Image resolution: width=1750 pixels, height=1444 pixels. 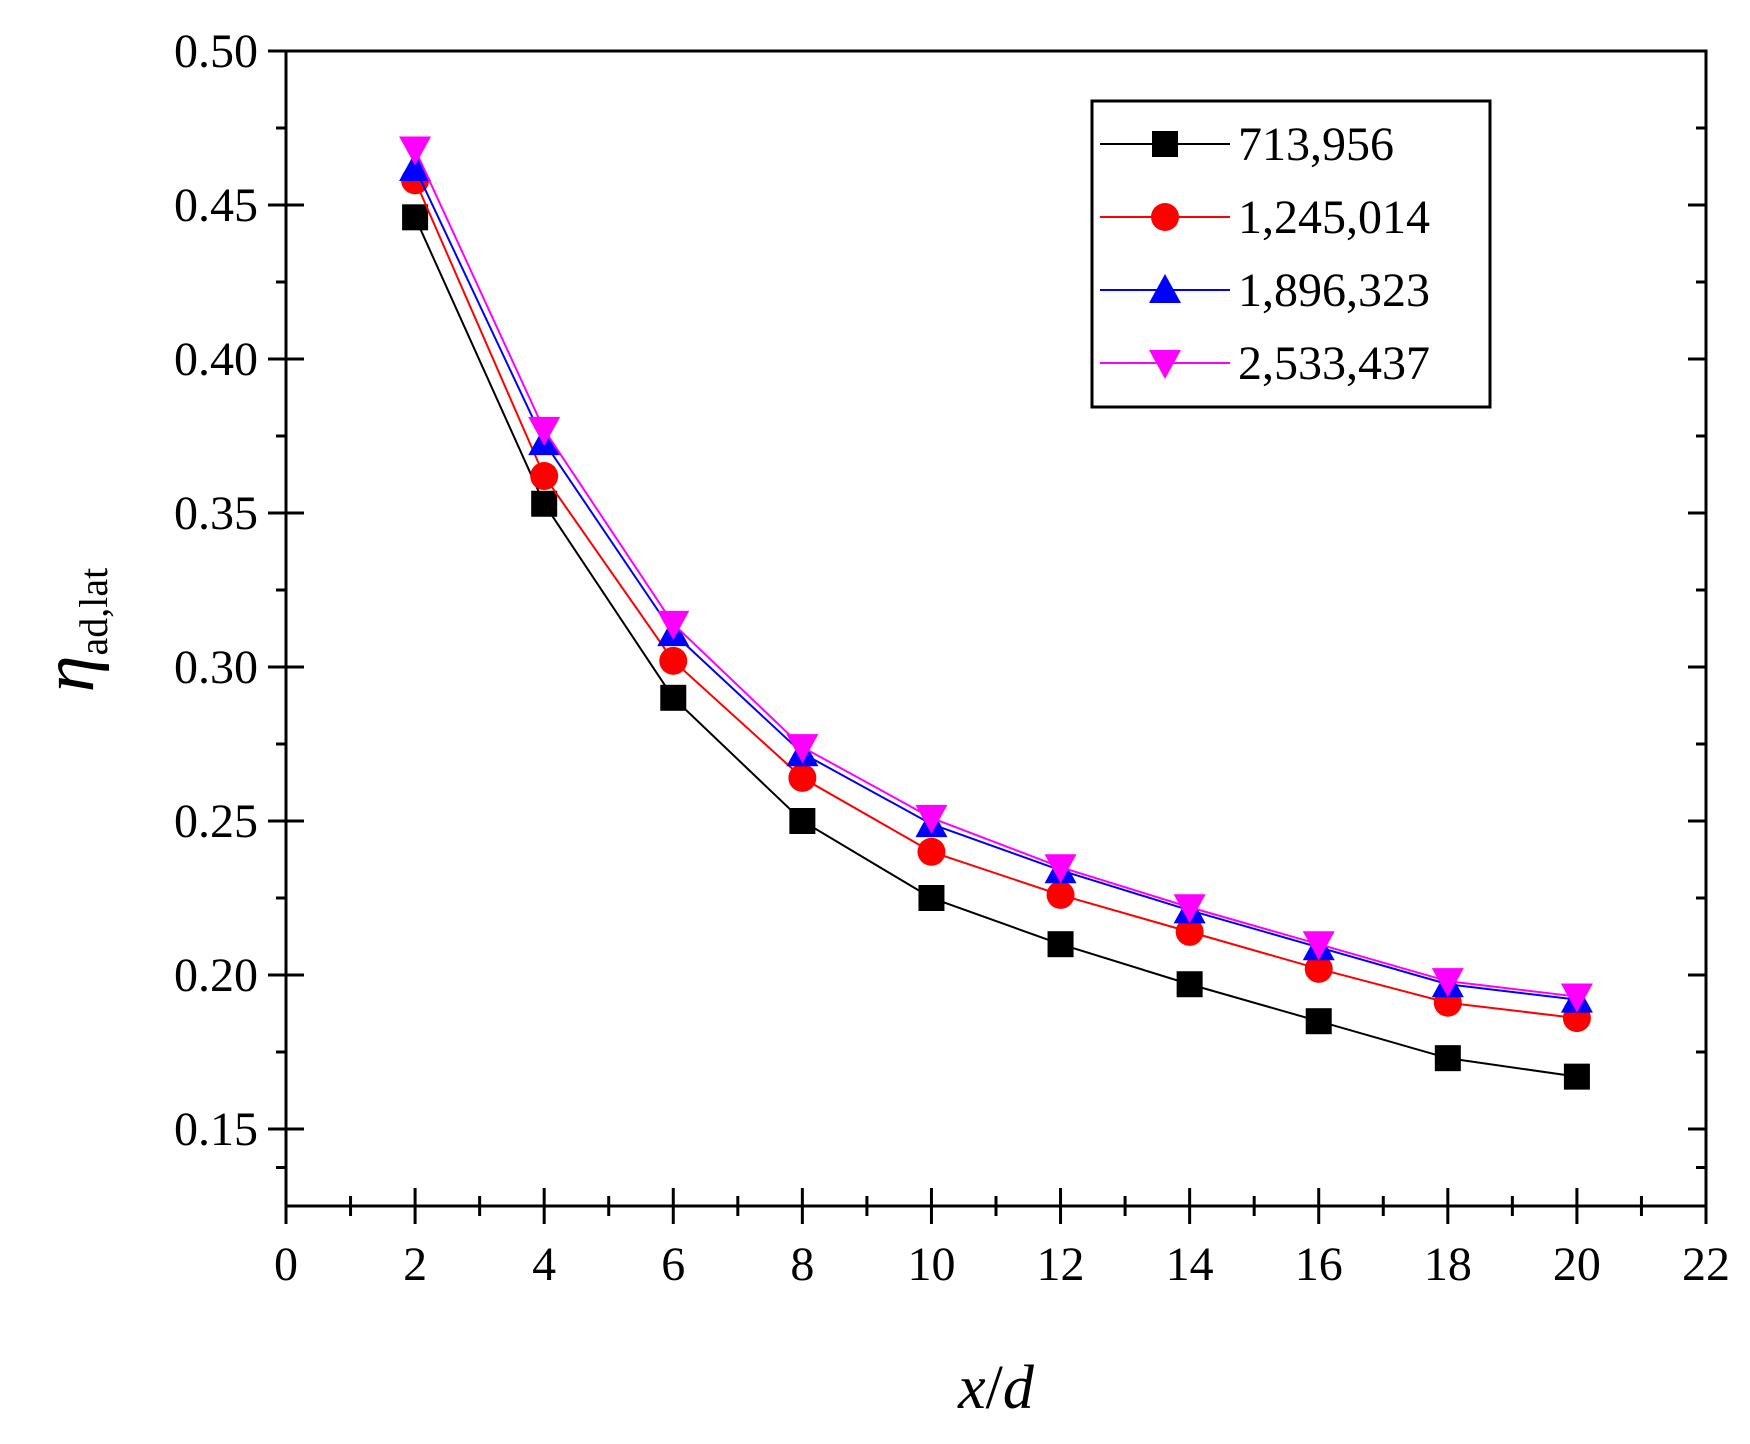 I want to click on x-tick-label: 12, so click(x=1061, y=1264).